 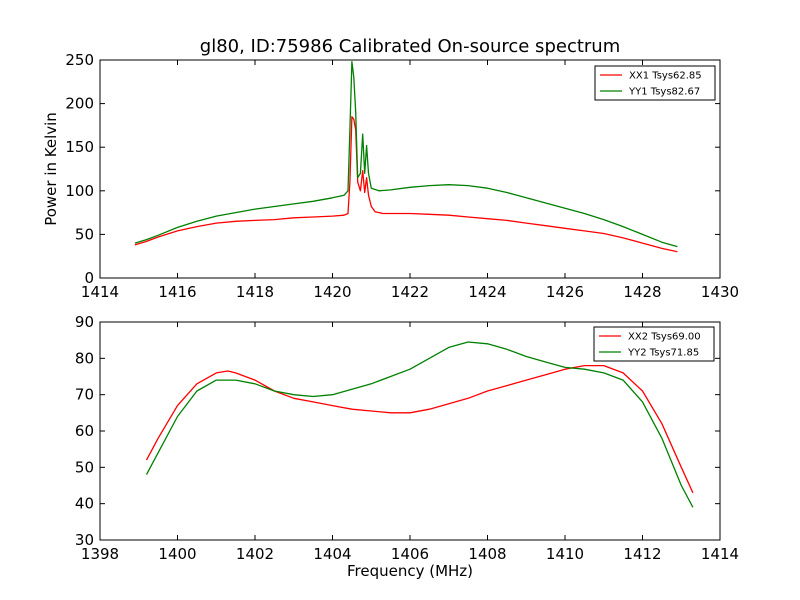 What do you see at coordinates (51, 169) in the screenshot?
I see `top-y-axis-label: Power in Kelvin` at bounding box center [51, 169].